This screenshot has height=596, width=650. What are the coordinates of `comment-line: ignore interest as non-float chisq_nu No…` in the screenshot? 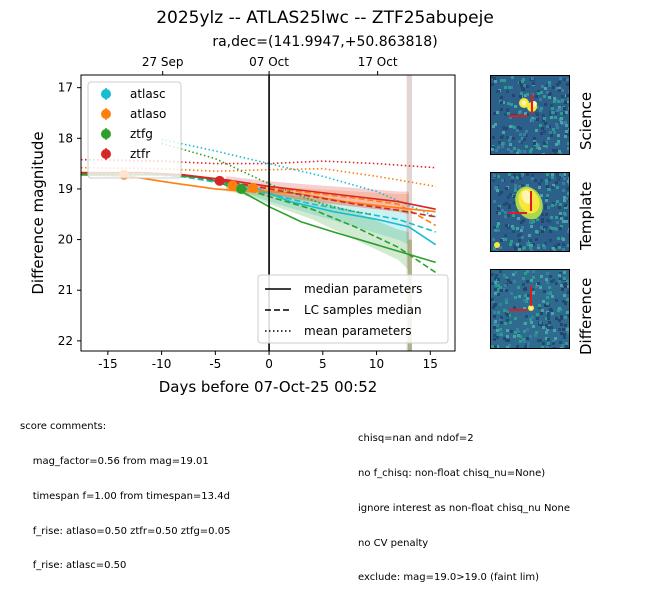 It's located at (464, 508).